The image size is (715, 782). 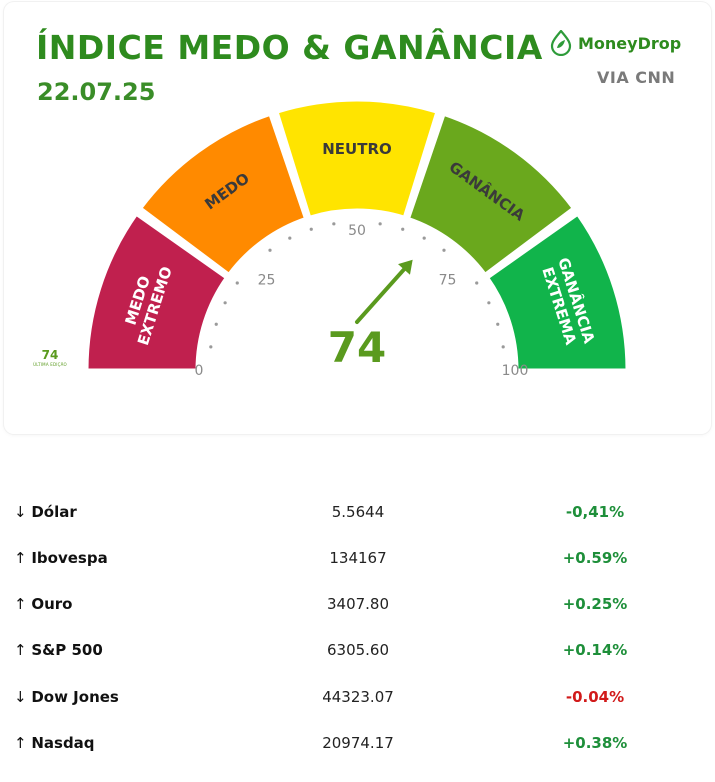 I want to click on market-row: ↑ Nasdaq 20974.17 +0.38%, so click(x=357, y=747).